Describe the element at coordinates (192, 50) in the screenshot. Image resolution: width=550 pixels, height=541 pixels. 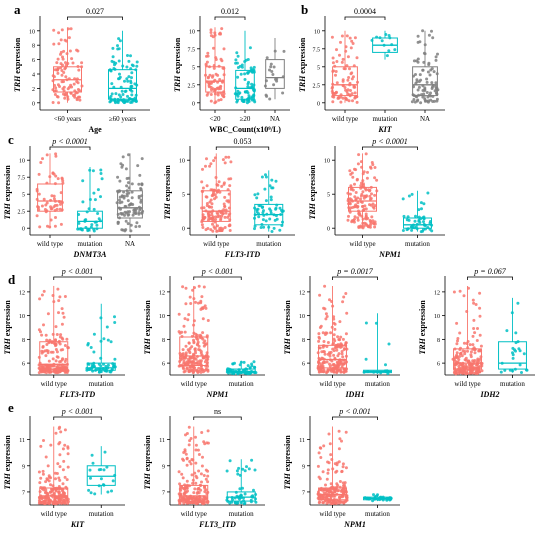
I see `y-tick-label: 7.5` at that location.